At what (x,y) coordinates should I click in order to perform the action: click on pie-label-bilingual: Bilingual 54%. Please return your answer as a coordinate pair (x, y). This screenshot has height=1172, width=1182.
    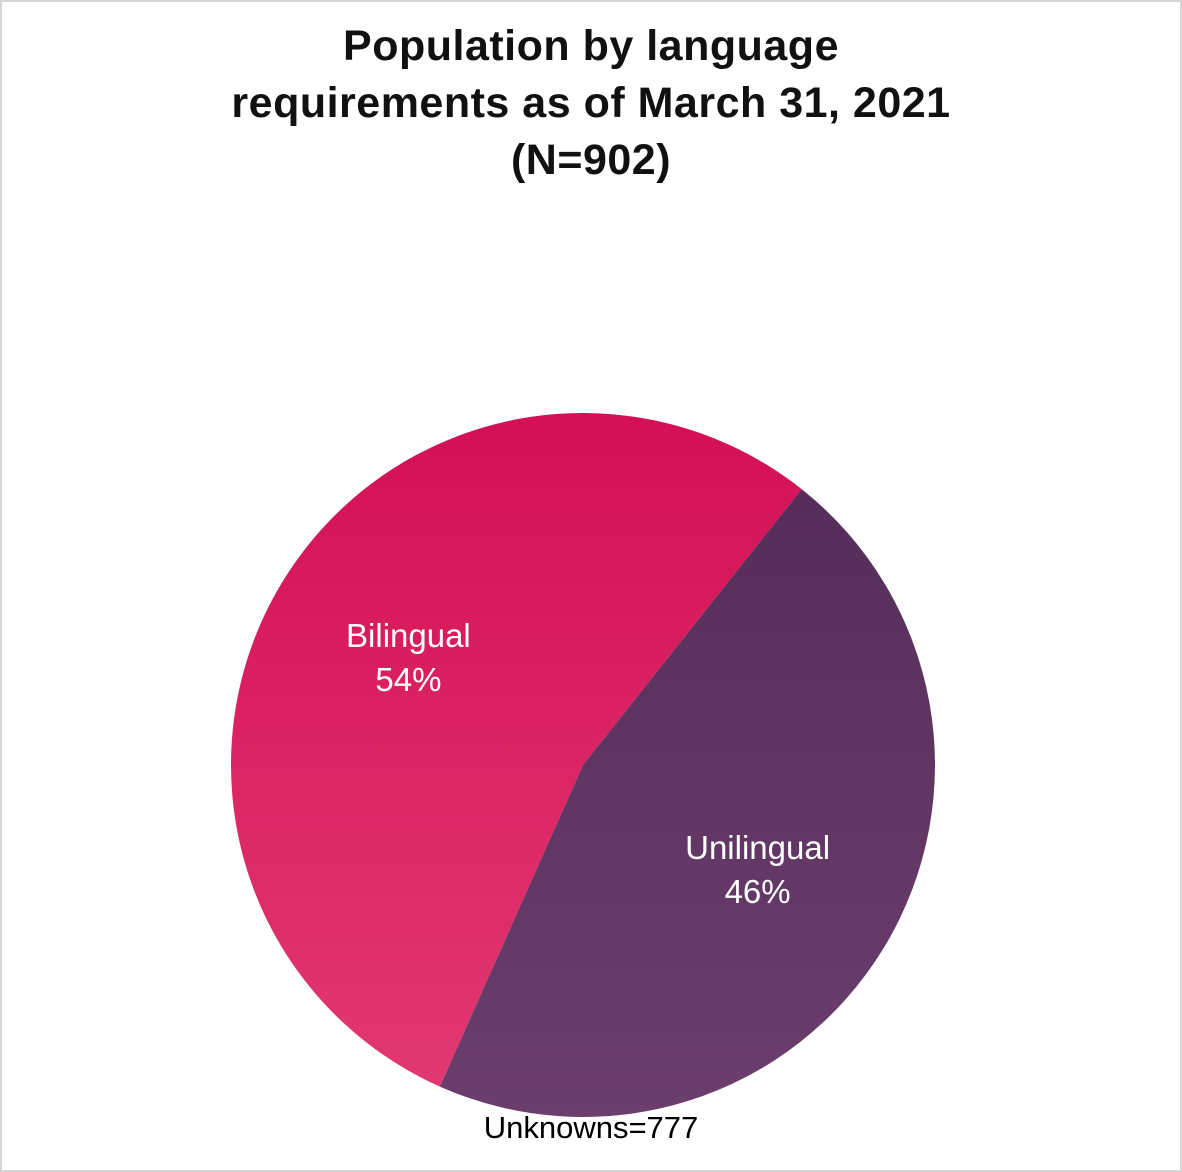
    Looking at the image, I should click on (408, 657).